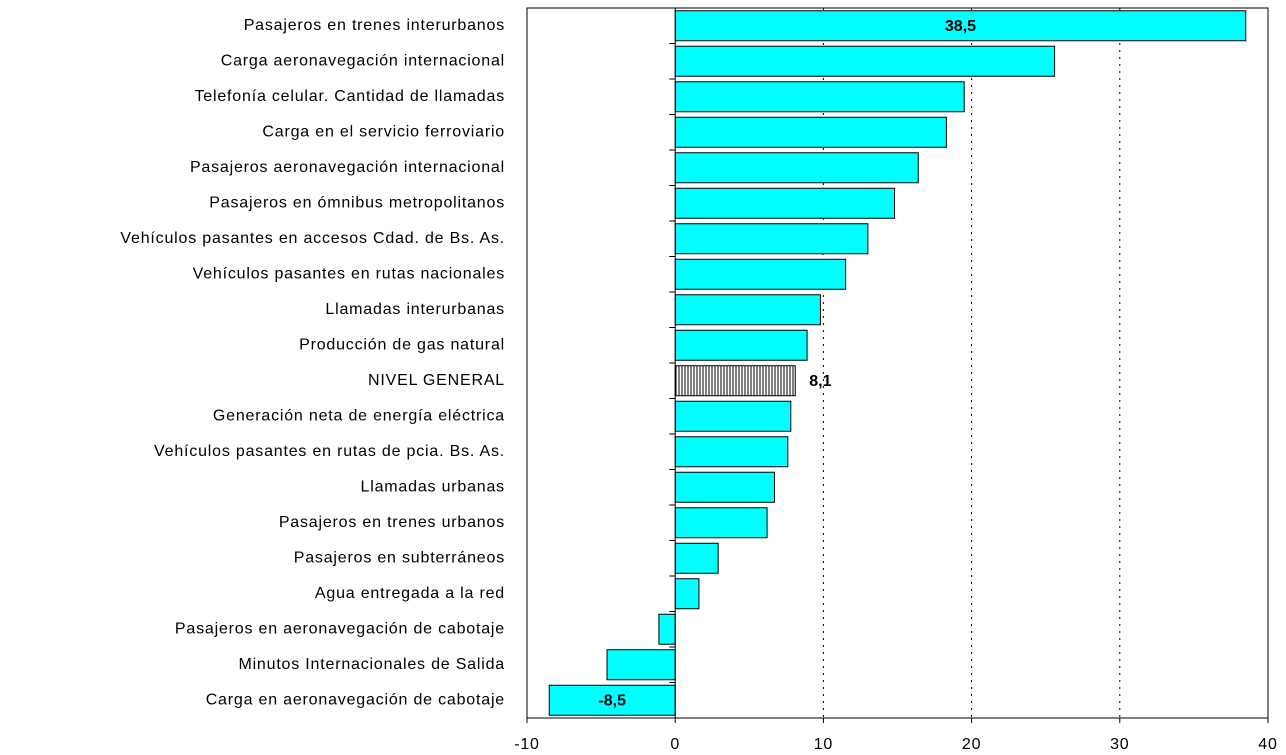  I want to click on y-tick-label: Carga en el servicio ferroviario, so click(383, 131).